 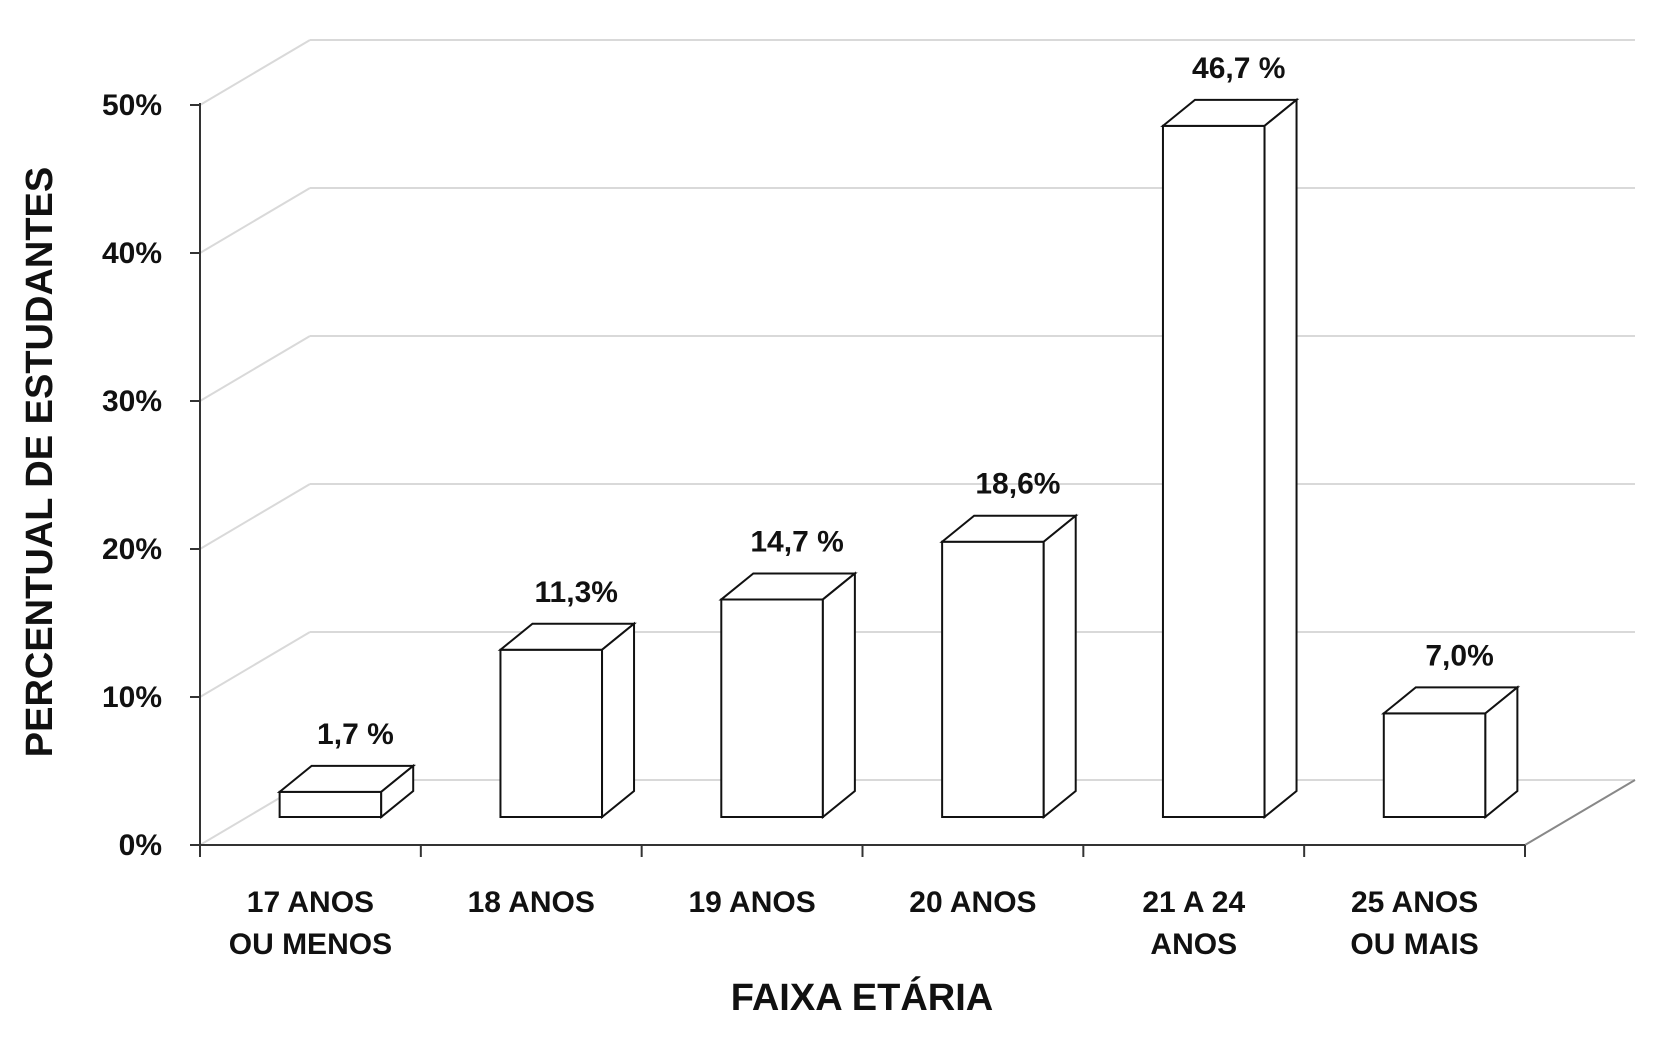 What do you see at coordinates (1193, 902) in the screenshot?
I see `category-label: 21 A 24` at bounding box center [1193, 902].